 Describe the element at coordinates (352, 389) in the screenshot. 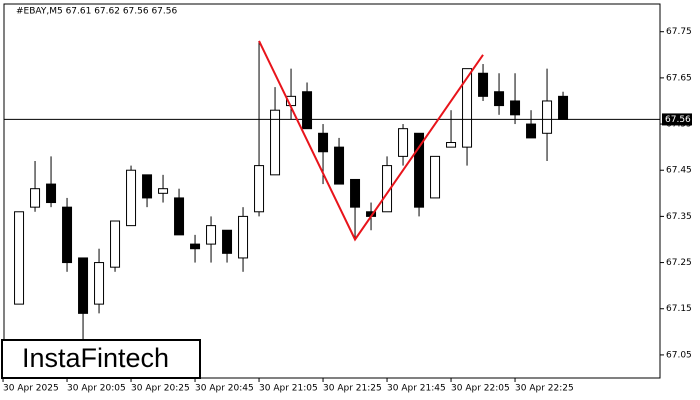

I see `x-tick-label: 30 Apr 21:25` at that location.